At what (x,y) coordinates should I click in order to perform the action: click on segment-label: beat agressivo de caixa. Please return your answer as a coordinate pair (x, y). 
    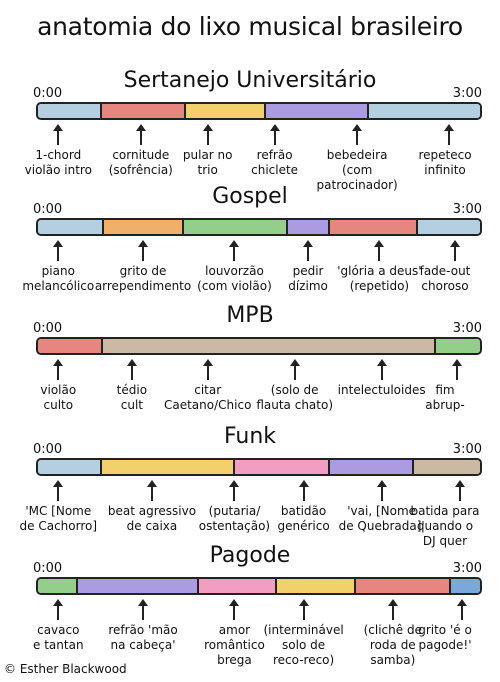
    Looking at the image, I should click on (152, 518).